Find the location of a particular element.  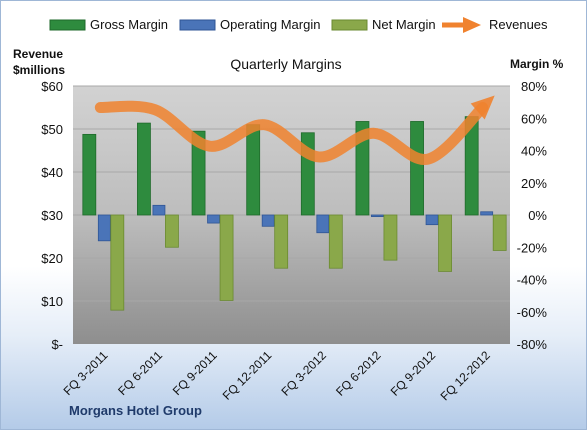

legend-label-gross-margin: Gross Margin is located at coordinates (129, 24).